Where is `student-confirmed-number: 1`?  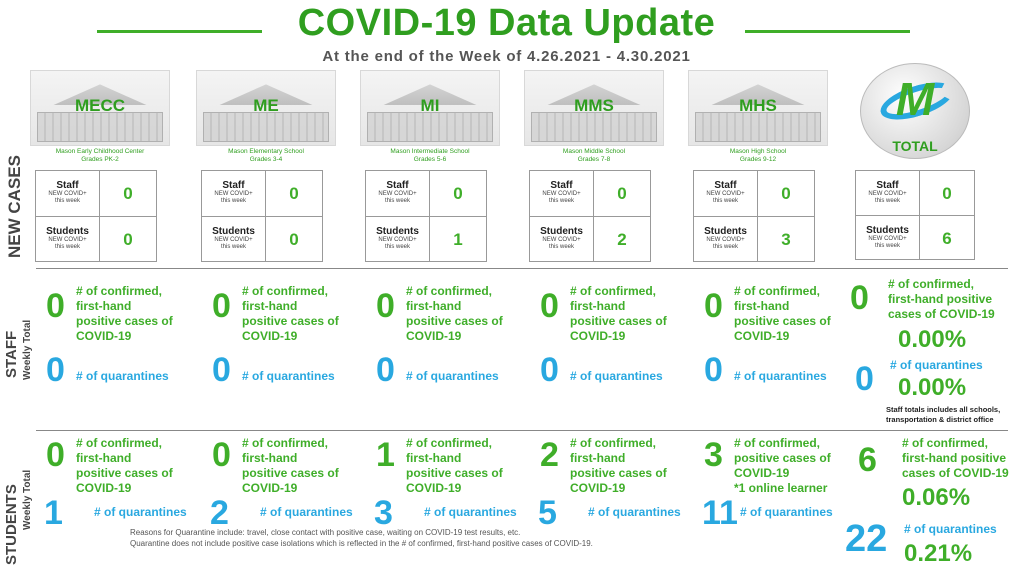
student-confirmed-number: 1 is located at coordinates (385, 455).